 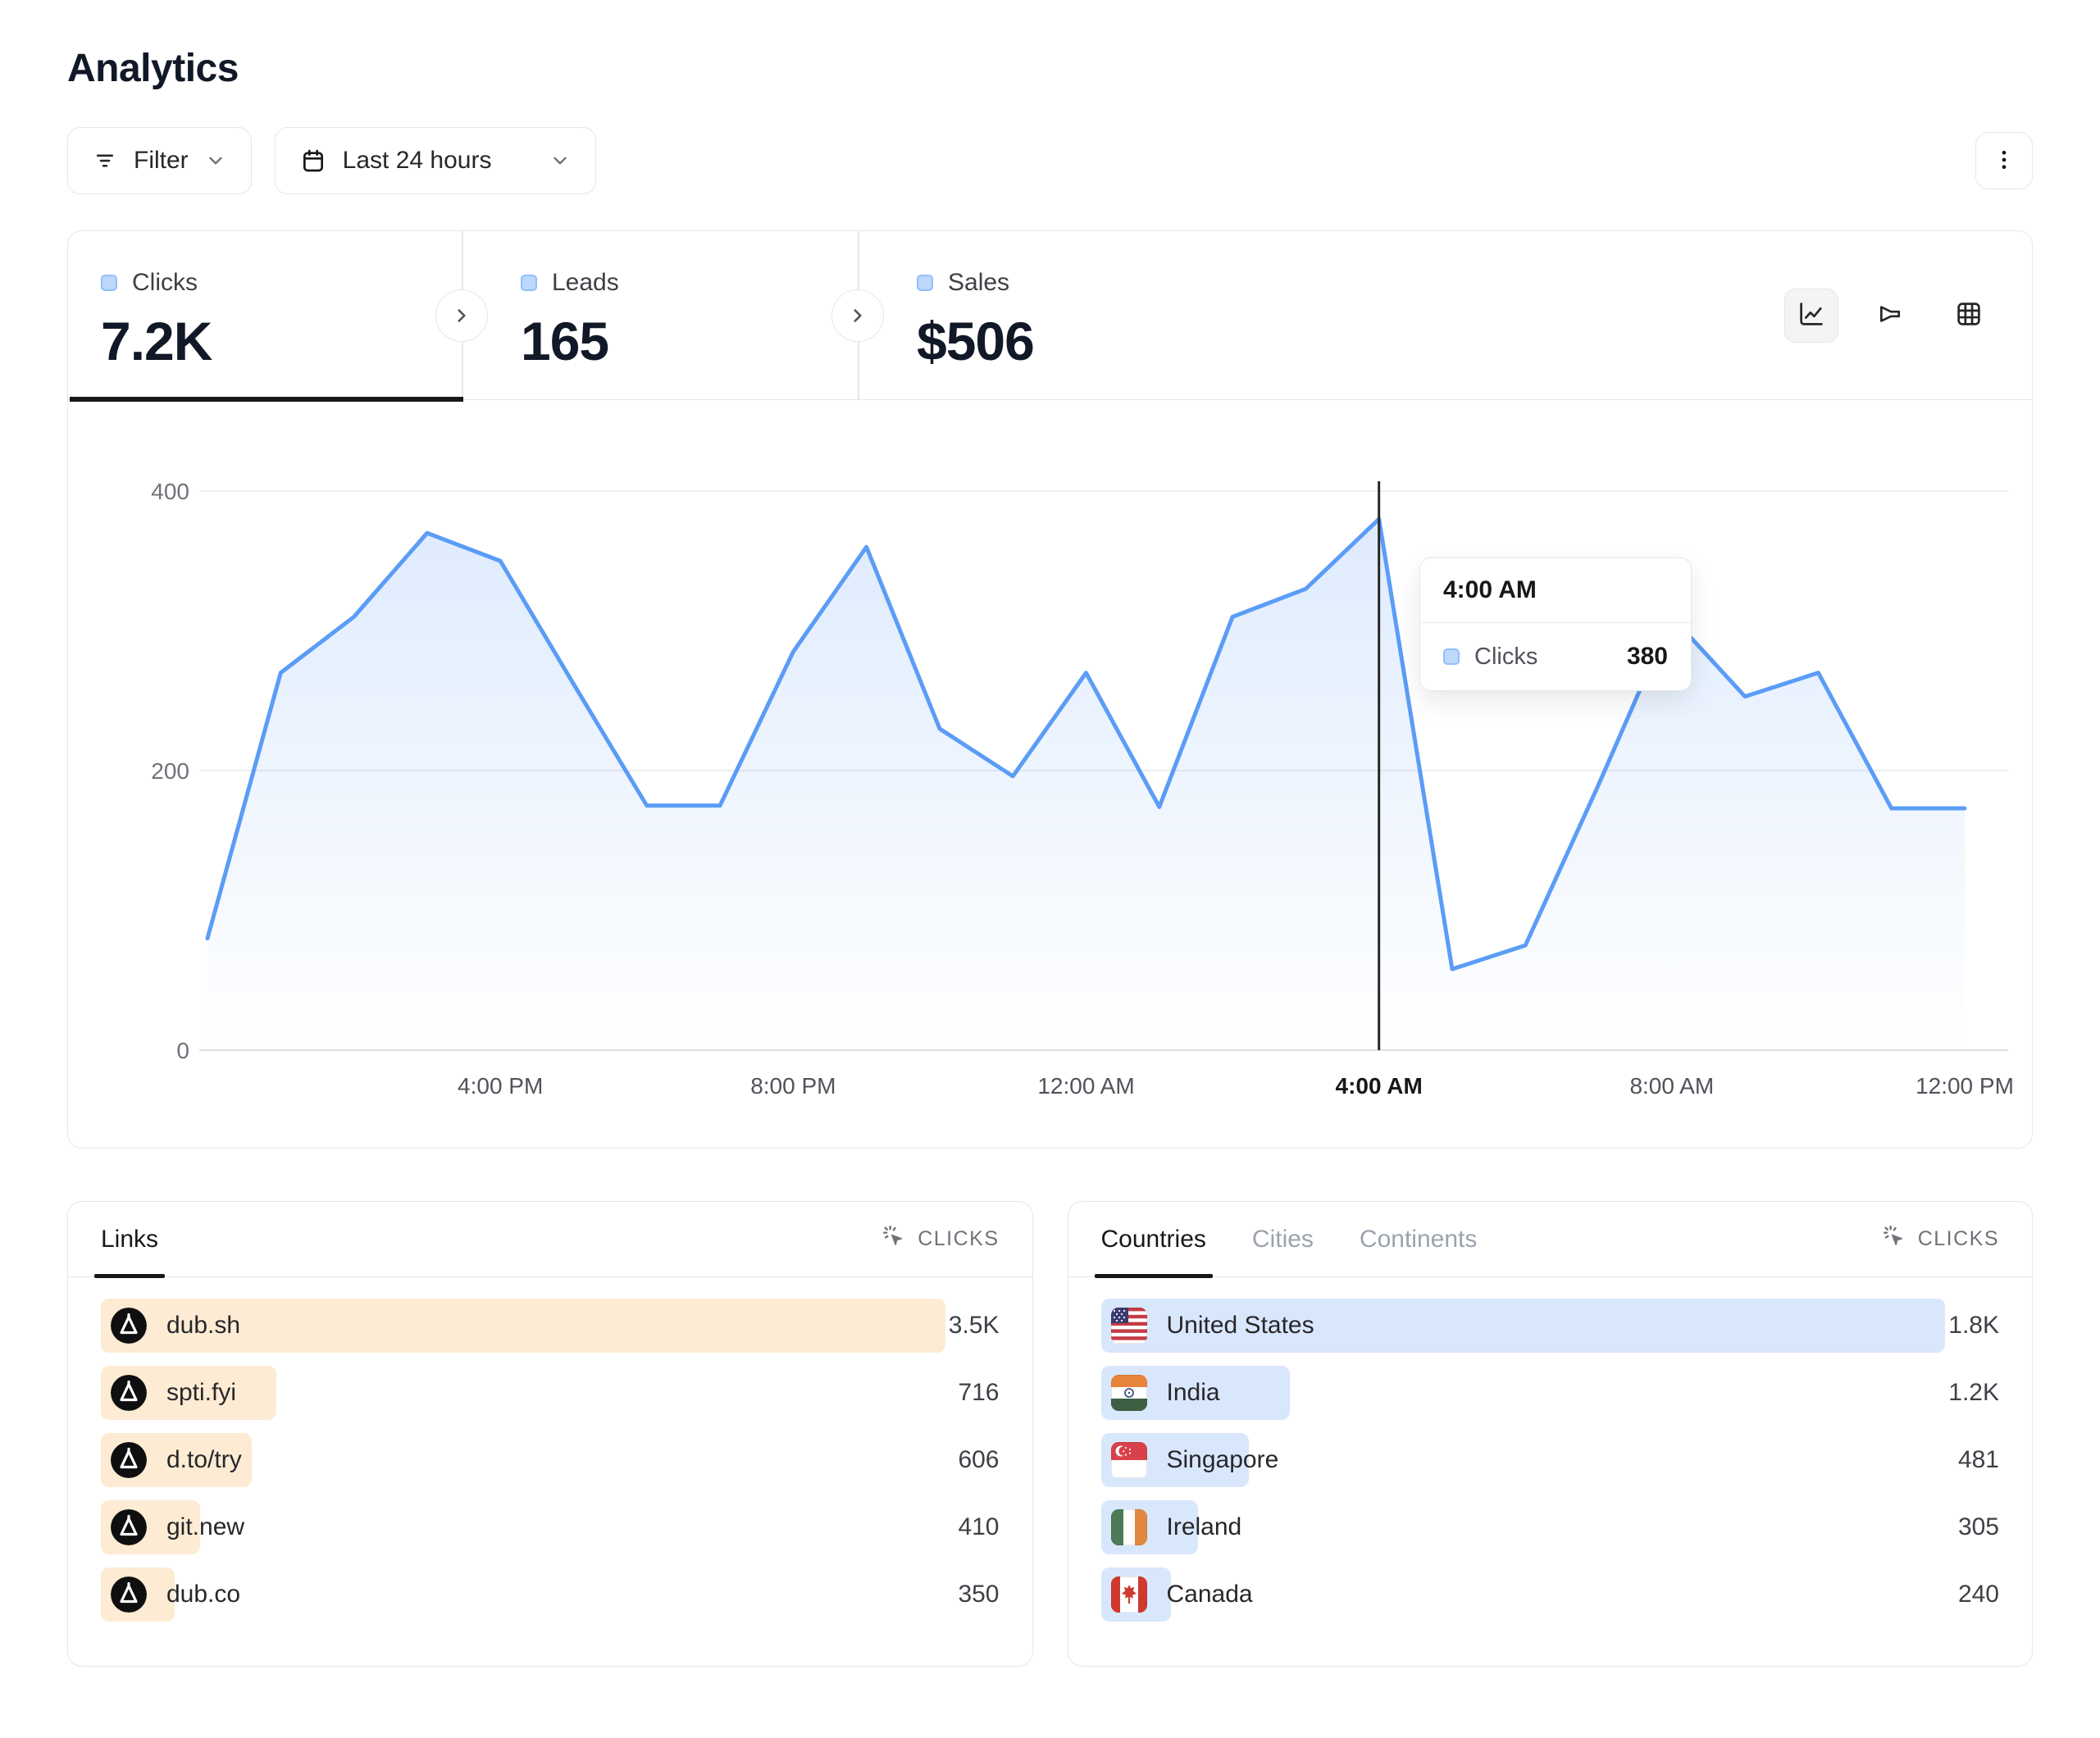 I want to click on stat-card-sales: Sales $506, so click(x=1445, y=315).